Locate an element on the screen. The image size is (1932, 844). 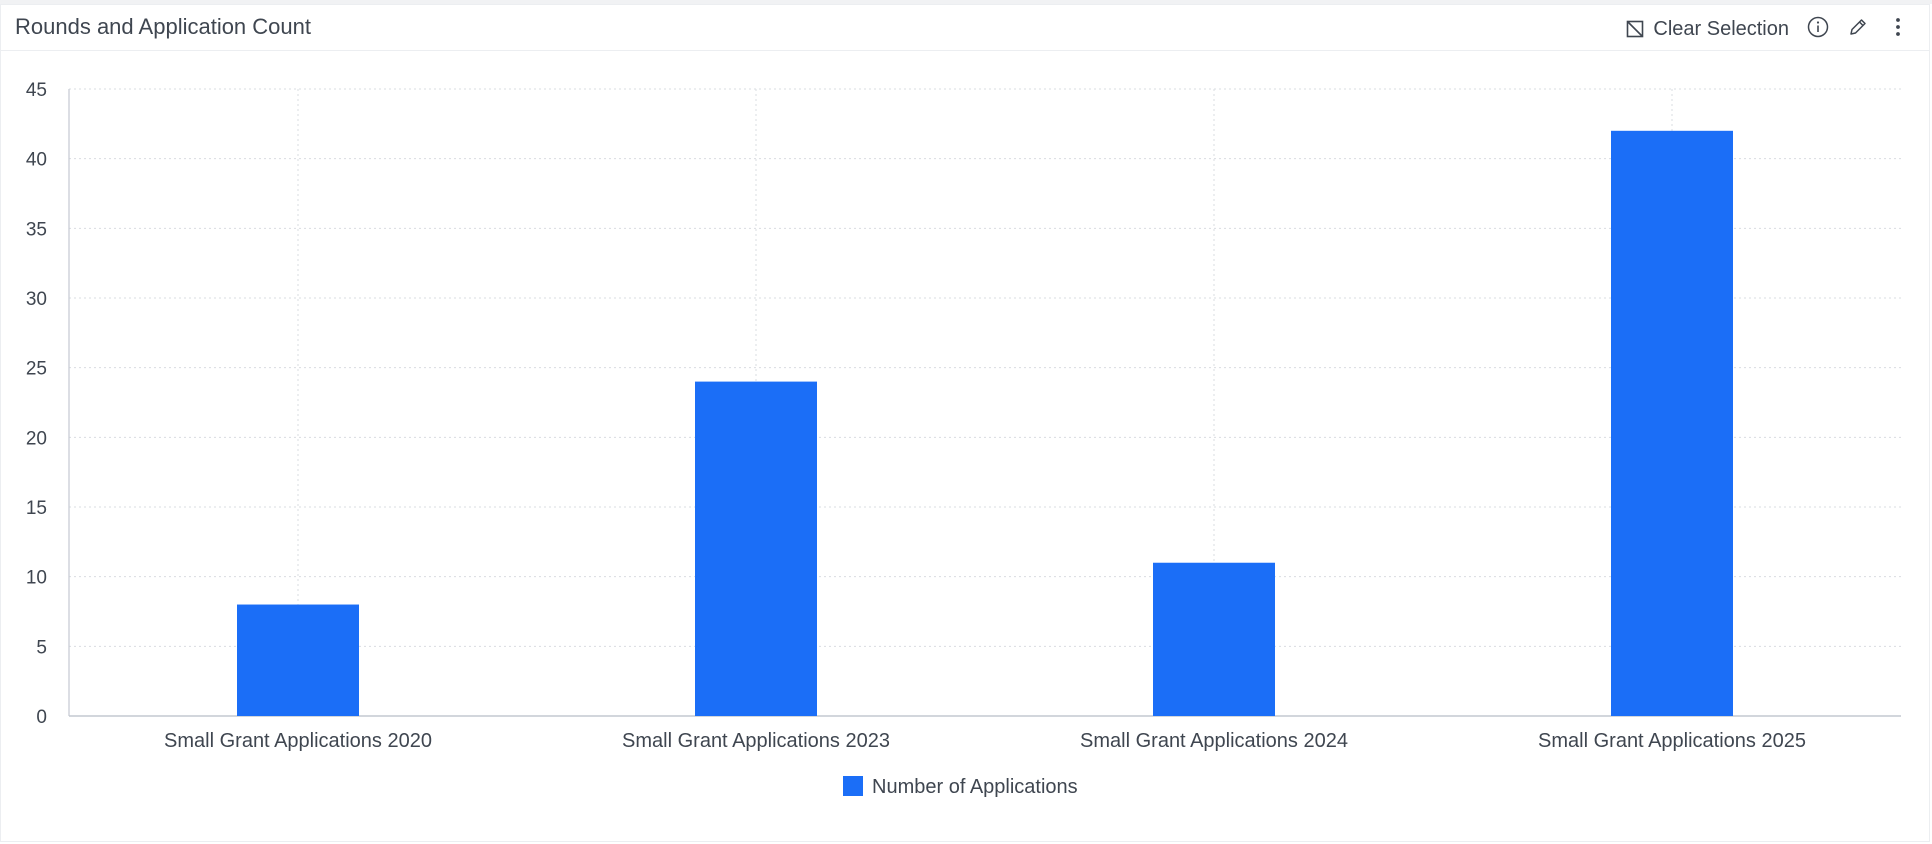
more-vertical-icon is located at coordinates (1898, 29).